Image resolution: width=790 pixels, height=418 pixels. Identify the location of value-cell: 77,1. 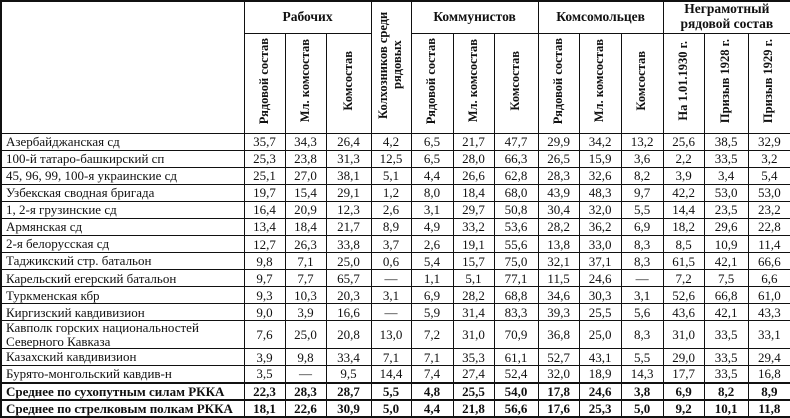
(516, 278).